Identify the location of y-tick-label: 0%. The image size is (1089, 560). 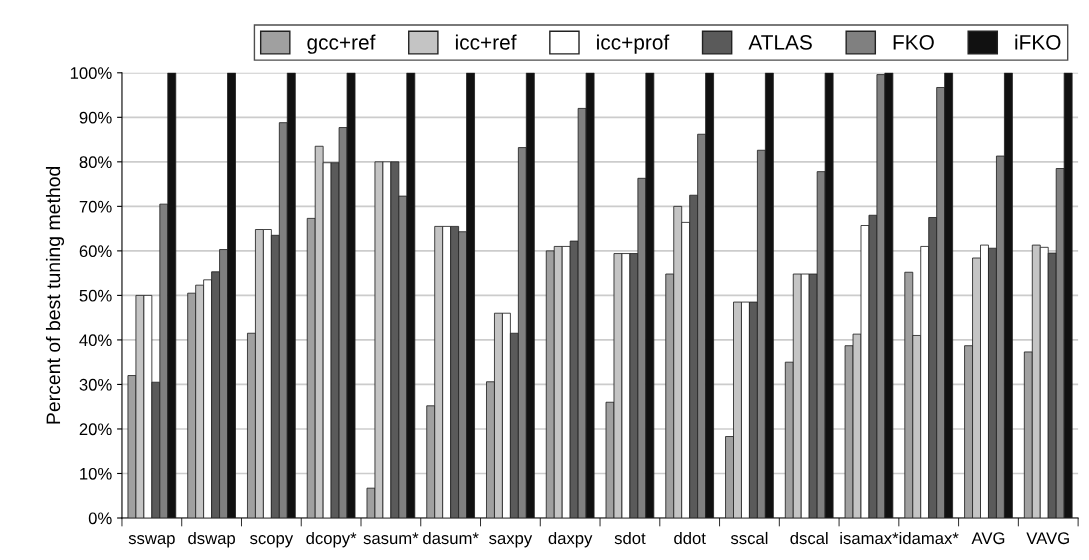
(100, 518).